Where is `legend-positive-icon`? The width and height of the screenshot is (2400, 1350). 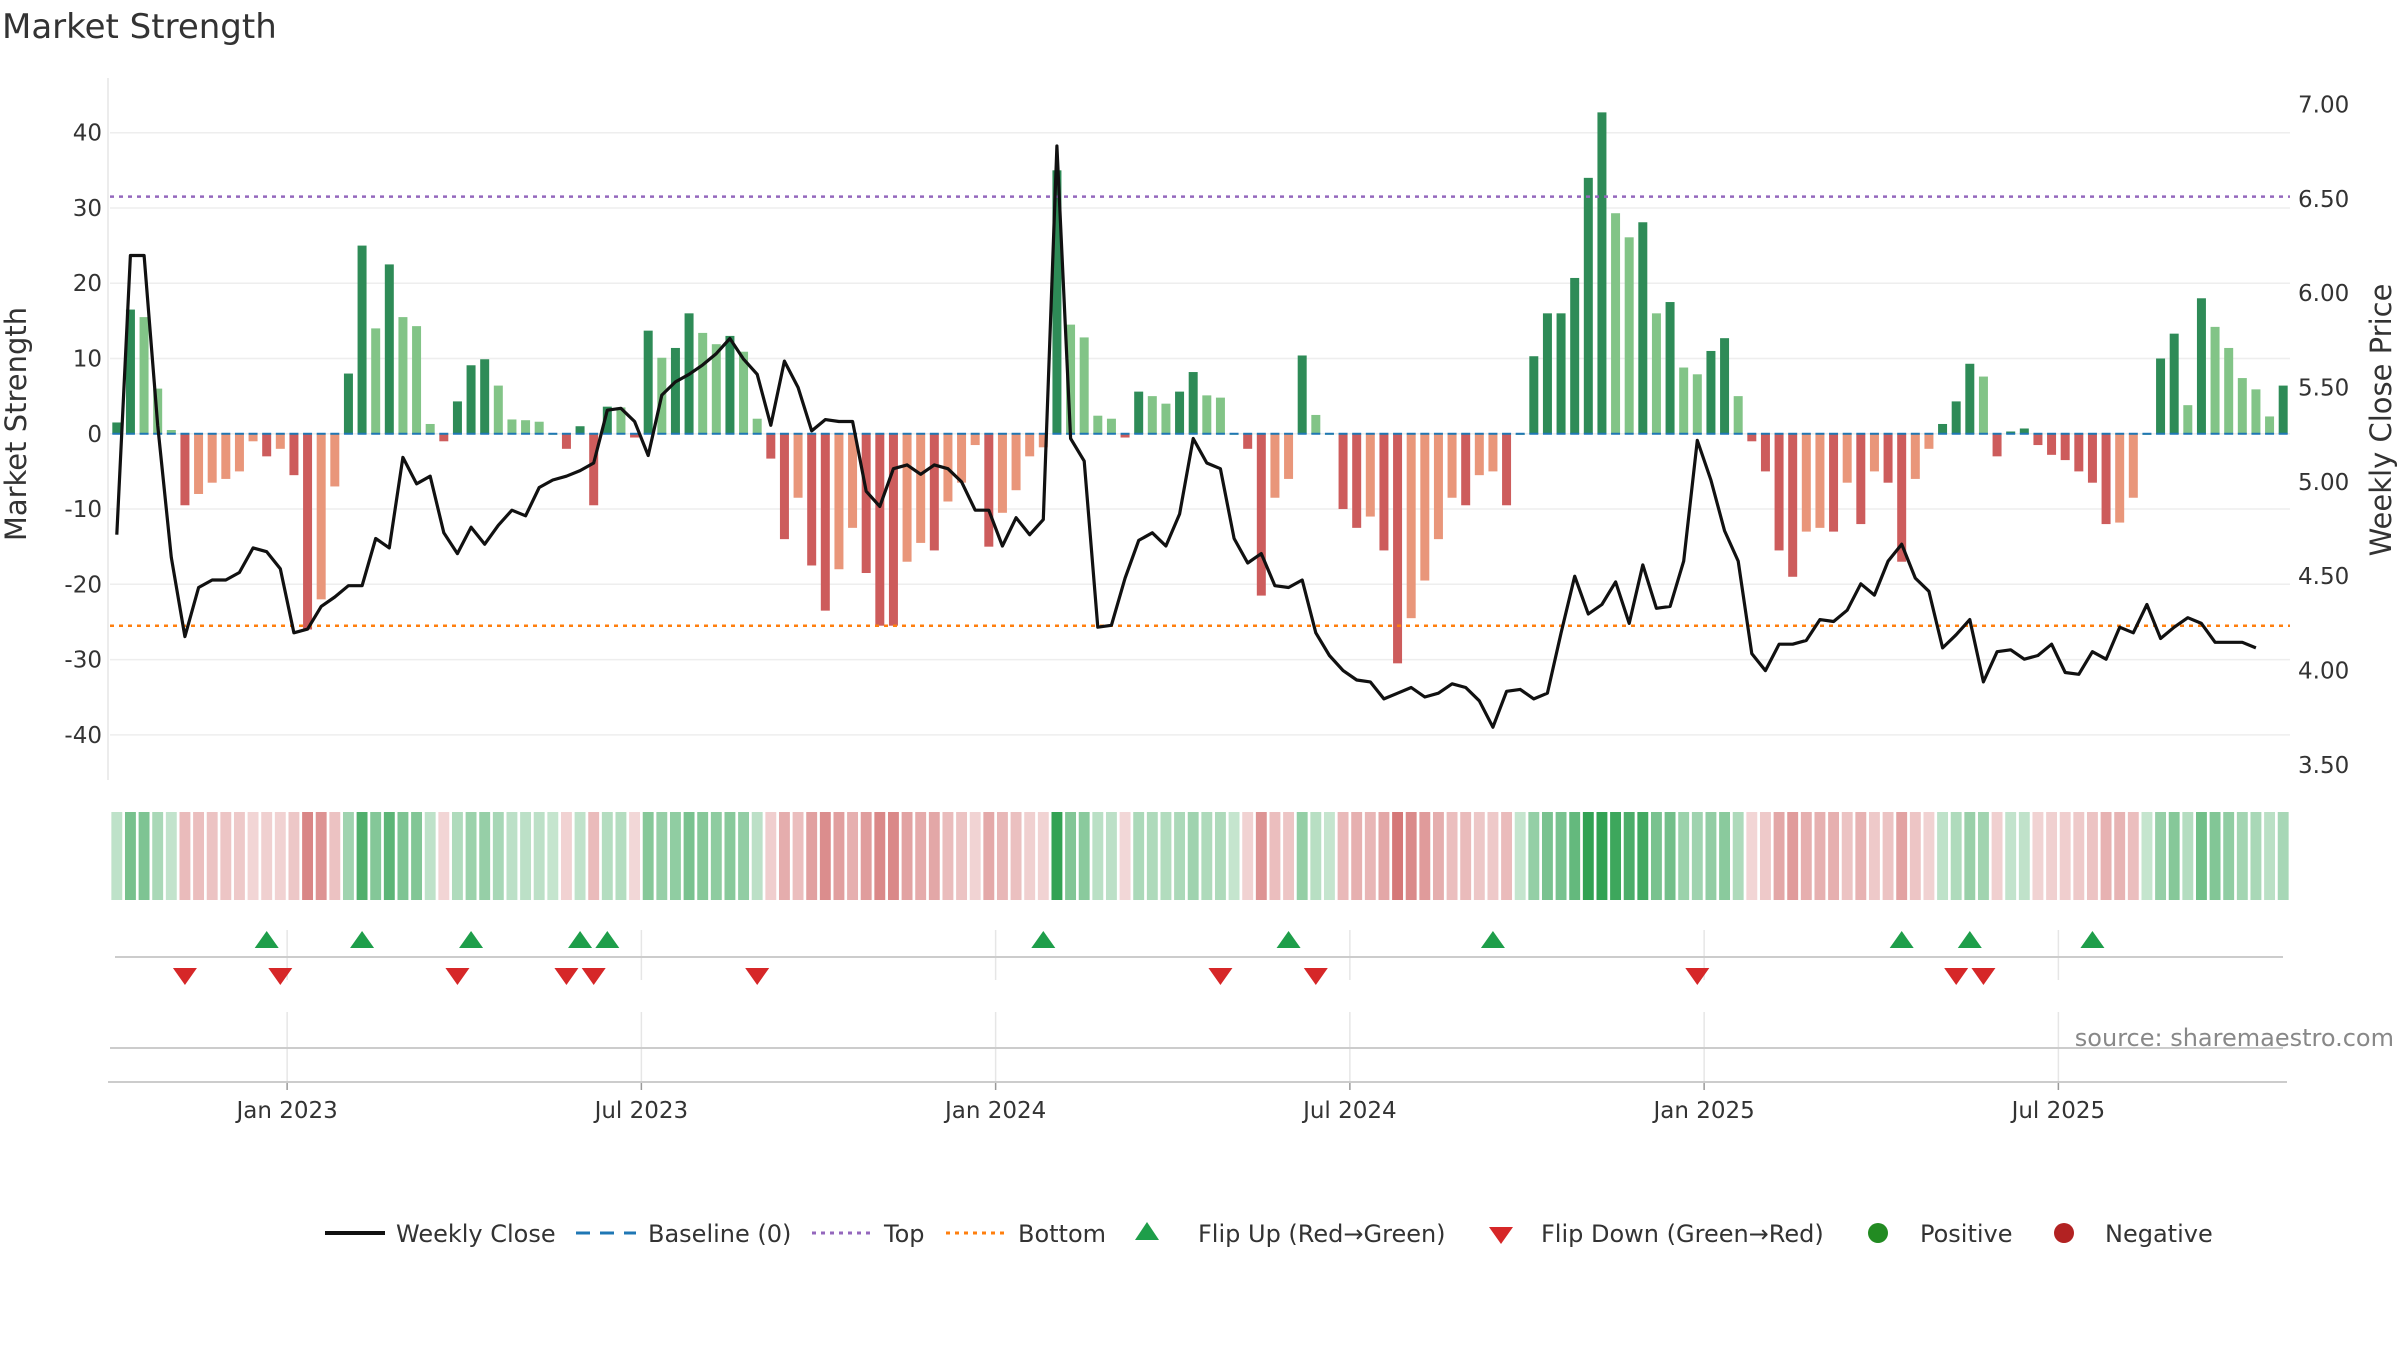 legend-positive-icon is located at coordinates (1878, 1233).